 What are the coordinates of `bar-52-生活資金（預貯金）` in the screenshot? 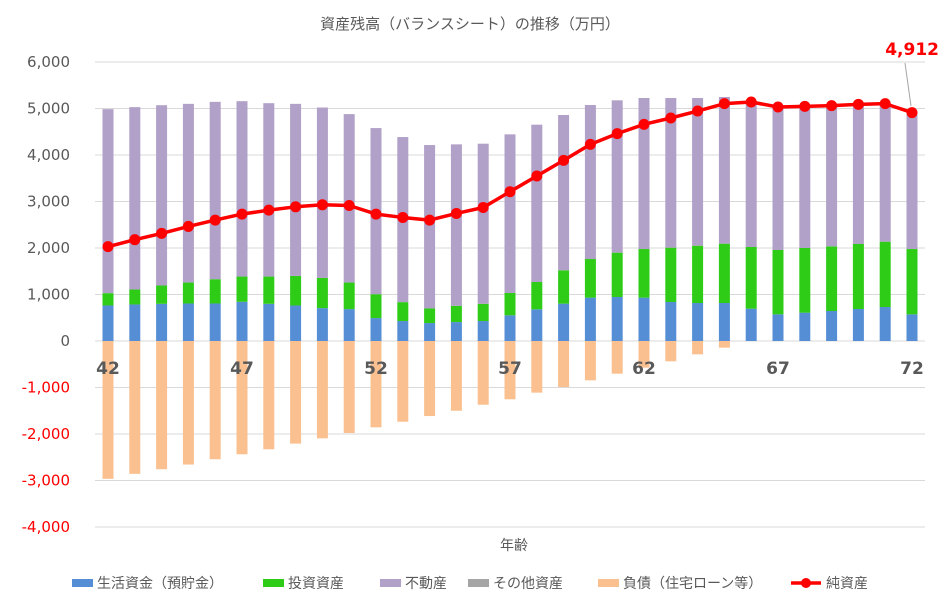 It's located at (376, 329).